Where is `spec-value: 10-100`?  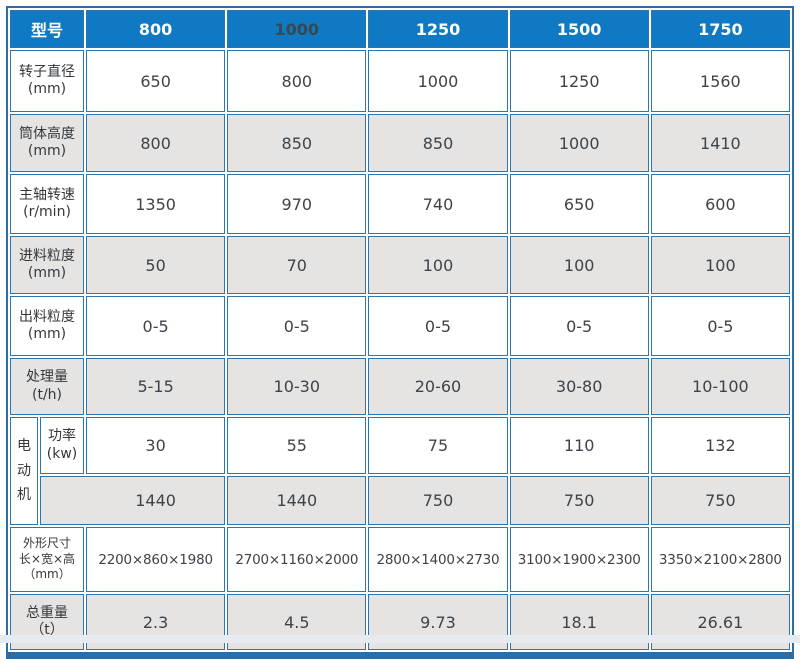
spec-value: 10-100 is located at coordinates (720, 386).